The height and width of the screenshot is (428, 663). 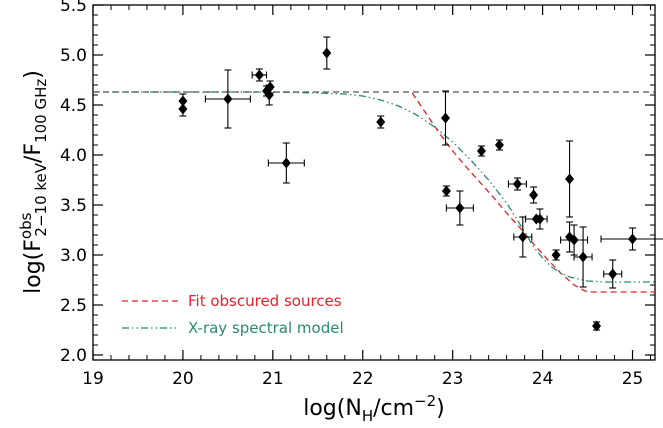 I want to click on legend-label: Fit obscured sources, so click(x=265, y=301).